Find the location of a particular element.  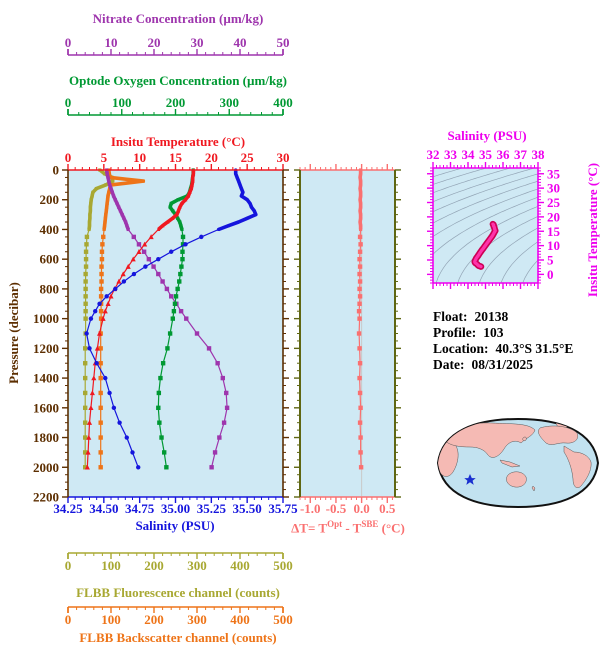

nitrate-scale-bar: 0 10 20 30 40 50 is located at coordinates (177, 45).